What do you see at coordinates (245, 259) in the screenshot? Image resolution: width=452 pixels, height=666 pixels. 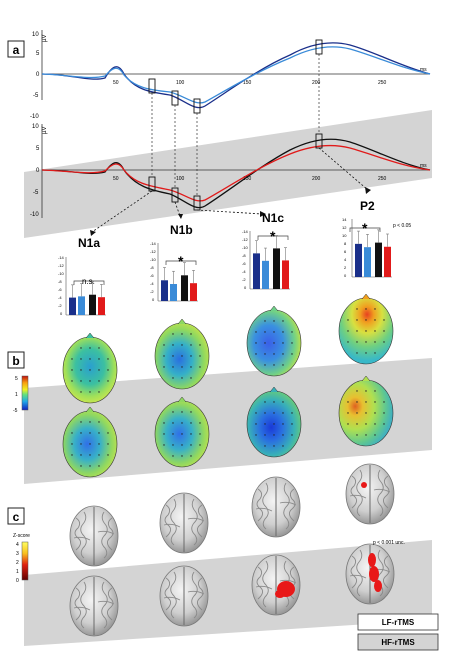 I see `bar-ticks-n1c: -14 -12 -10 -8 -6 -4 -2 0` at bounding box center [245, 259].